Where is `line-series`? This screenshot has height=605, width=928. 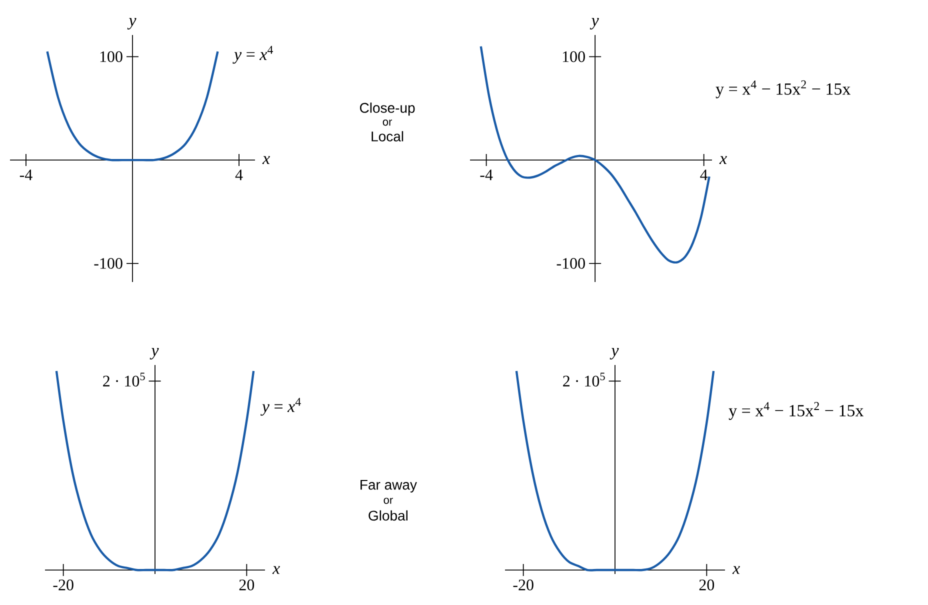
line-series is located at coordinates (132, 106).